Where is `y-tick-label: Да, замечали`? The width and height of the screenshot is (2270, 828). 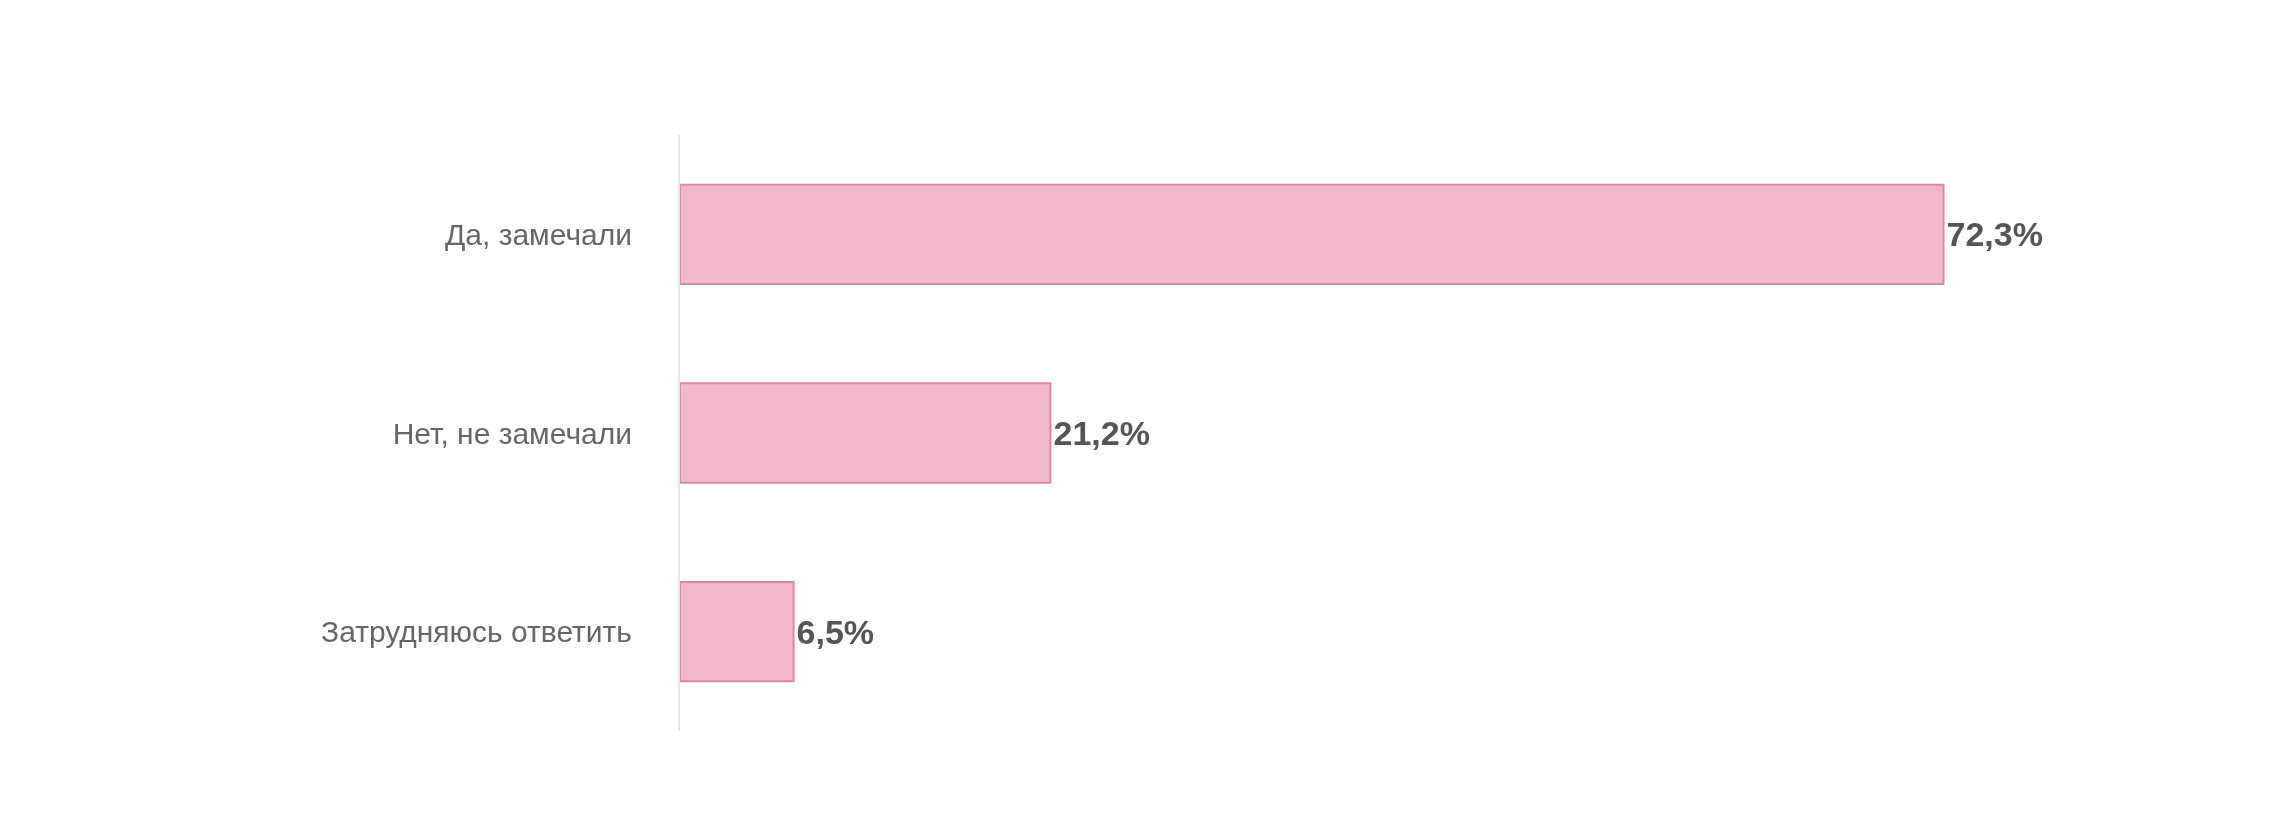
y-tick-label: Да, замечали is located at coordinates (538, 234).